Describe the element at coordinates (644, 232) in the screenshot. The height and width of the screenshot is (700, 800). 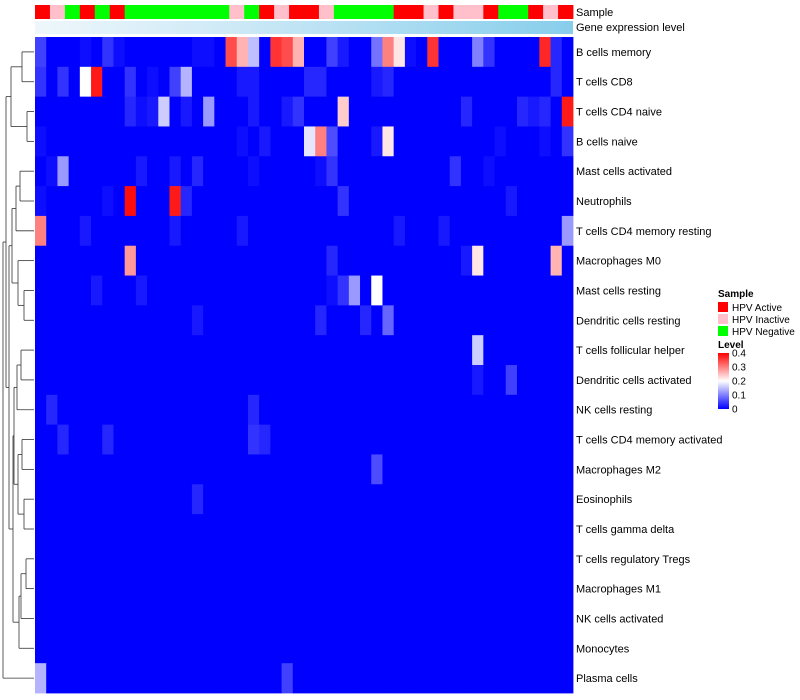
I see `row-label: T cells CD4 memory resting` at that location.